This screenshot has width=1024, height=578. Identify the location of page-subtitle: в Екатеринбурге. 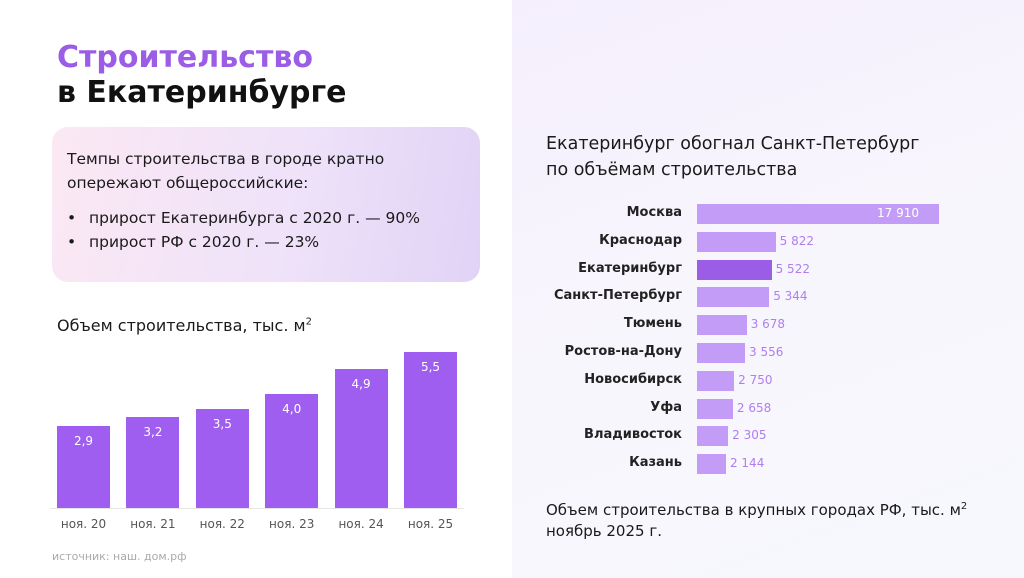
(202, 92).